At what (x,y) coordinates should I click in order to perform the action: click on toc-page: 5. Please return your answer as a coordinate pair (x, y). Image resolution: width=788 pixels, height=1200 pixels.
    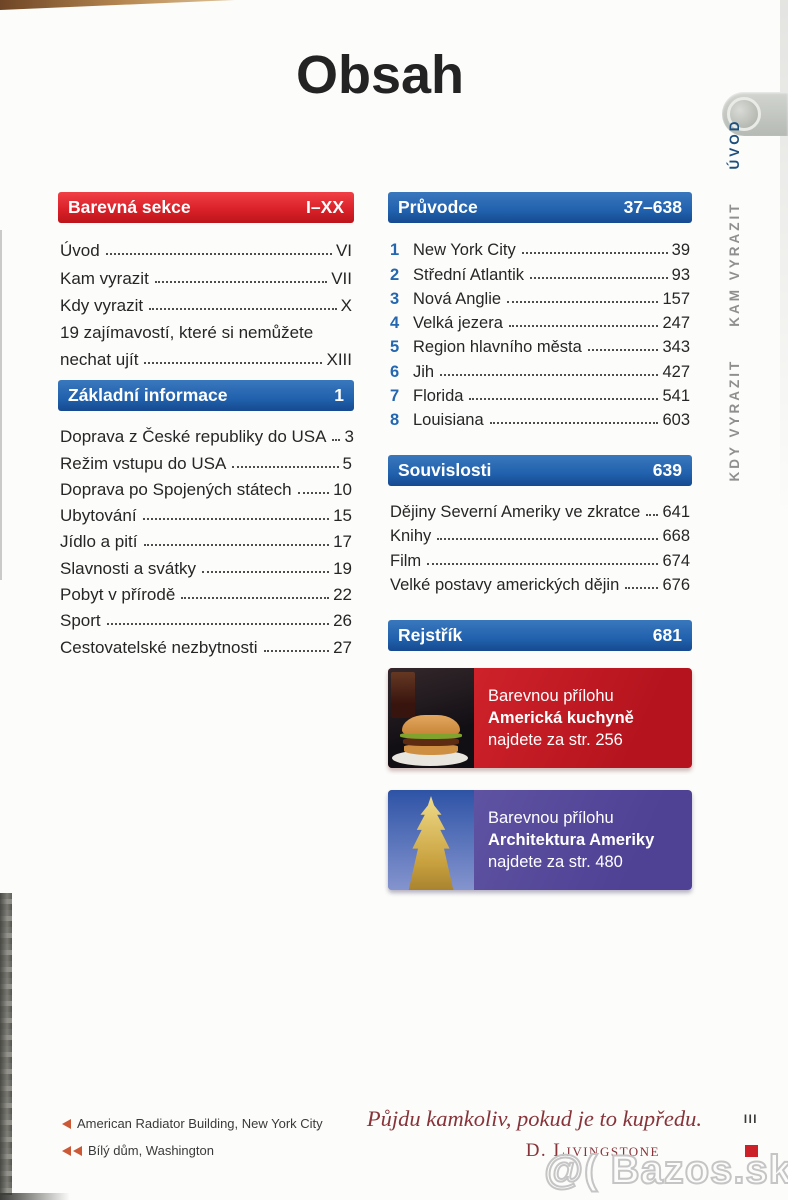
    Looking at the image, I should click on (347, 463).